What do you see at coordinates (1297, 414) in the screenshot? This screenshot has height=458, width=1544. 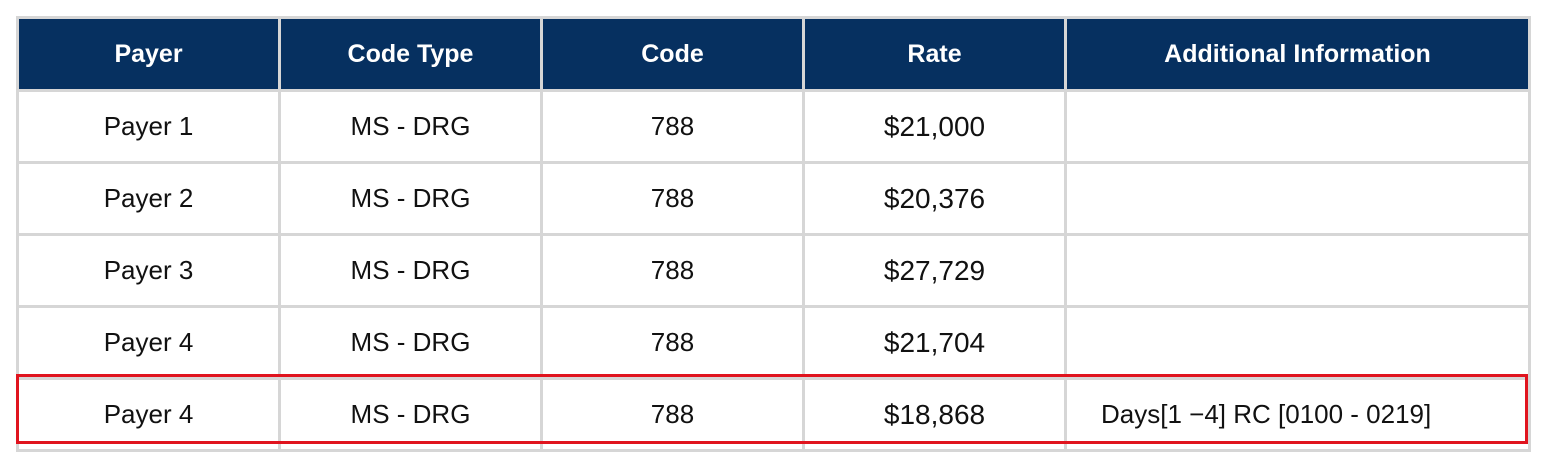 I see `cell-additional-information: Days[1 −4] RC [0100 - 0219]` at bounding box center [1297, 414].